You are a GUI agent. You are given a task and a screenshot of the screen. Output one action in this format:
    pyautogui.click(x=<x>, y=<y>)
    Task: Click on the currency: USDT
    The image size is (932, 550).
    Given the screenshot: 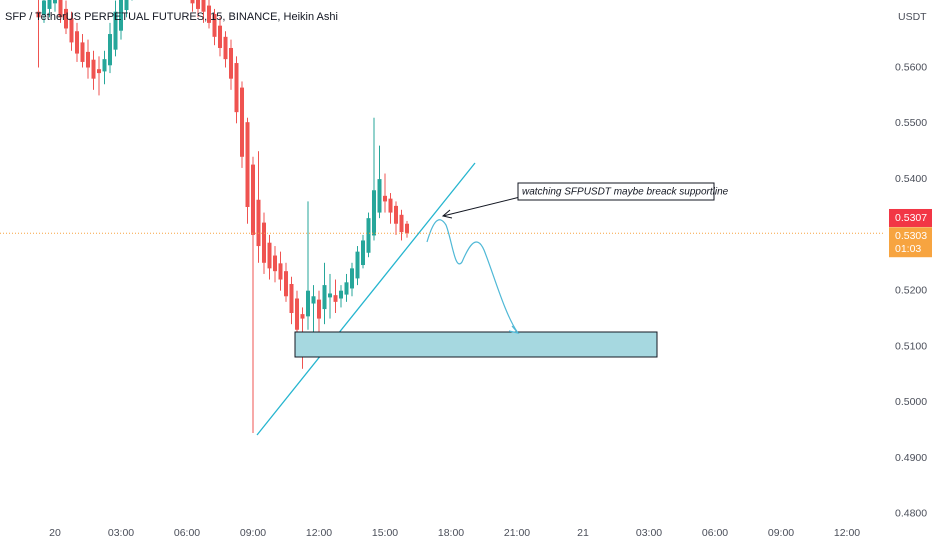 What is the action you would take?
    pyautogui.click(x=912, y=17)
    